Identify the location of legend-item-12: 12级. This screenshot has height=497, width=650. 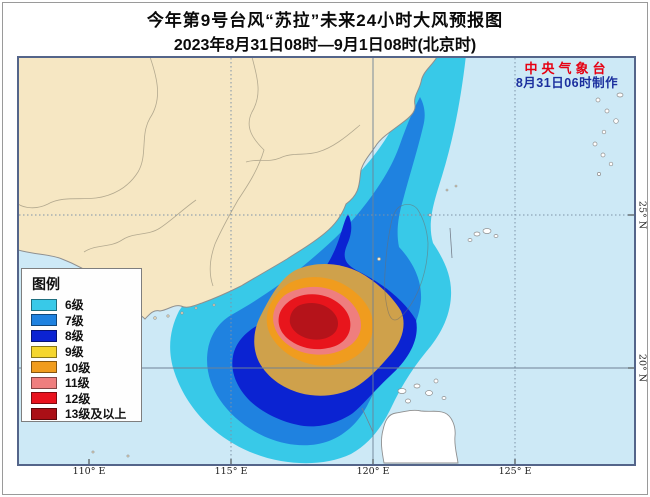
(81, 399).